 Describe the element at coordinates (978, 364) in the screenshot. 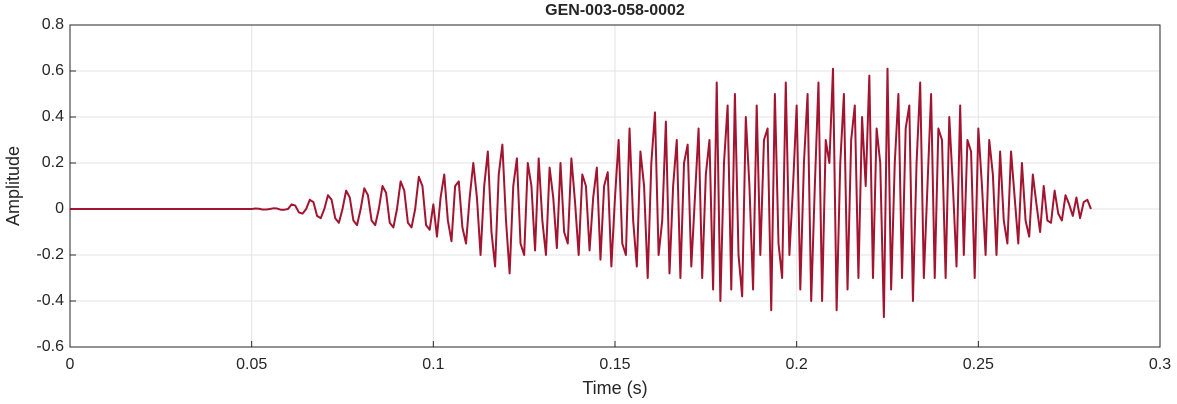

I see `x-tick-label: 0.25` at that location.